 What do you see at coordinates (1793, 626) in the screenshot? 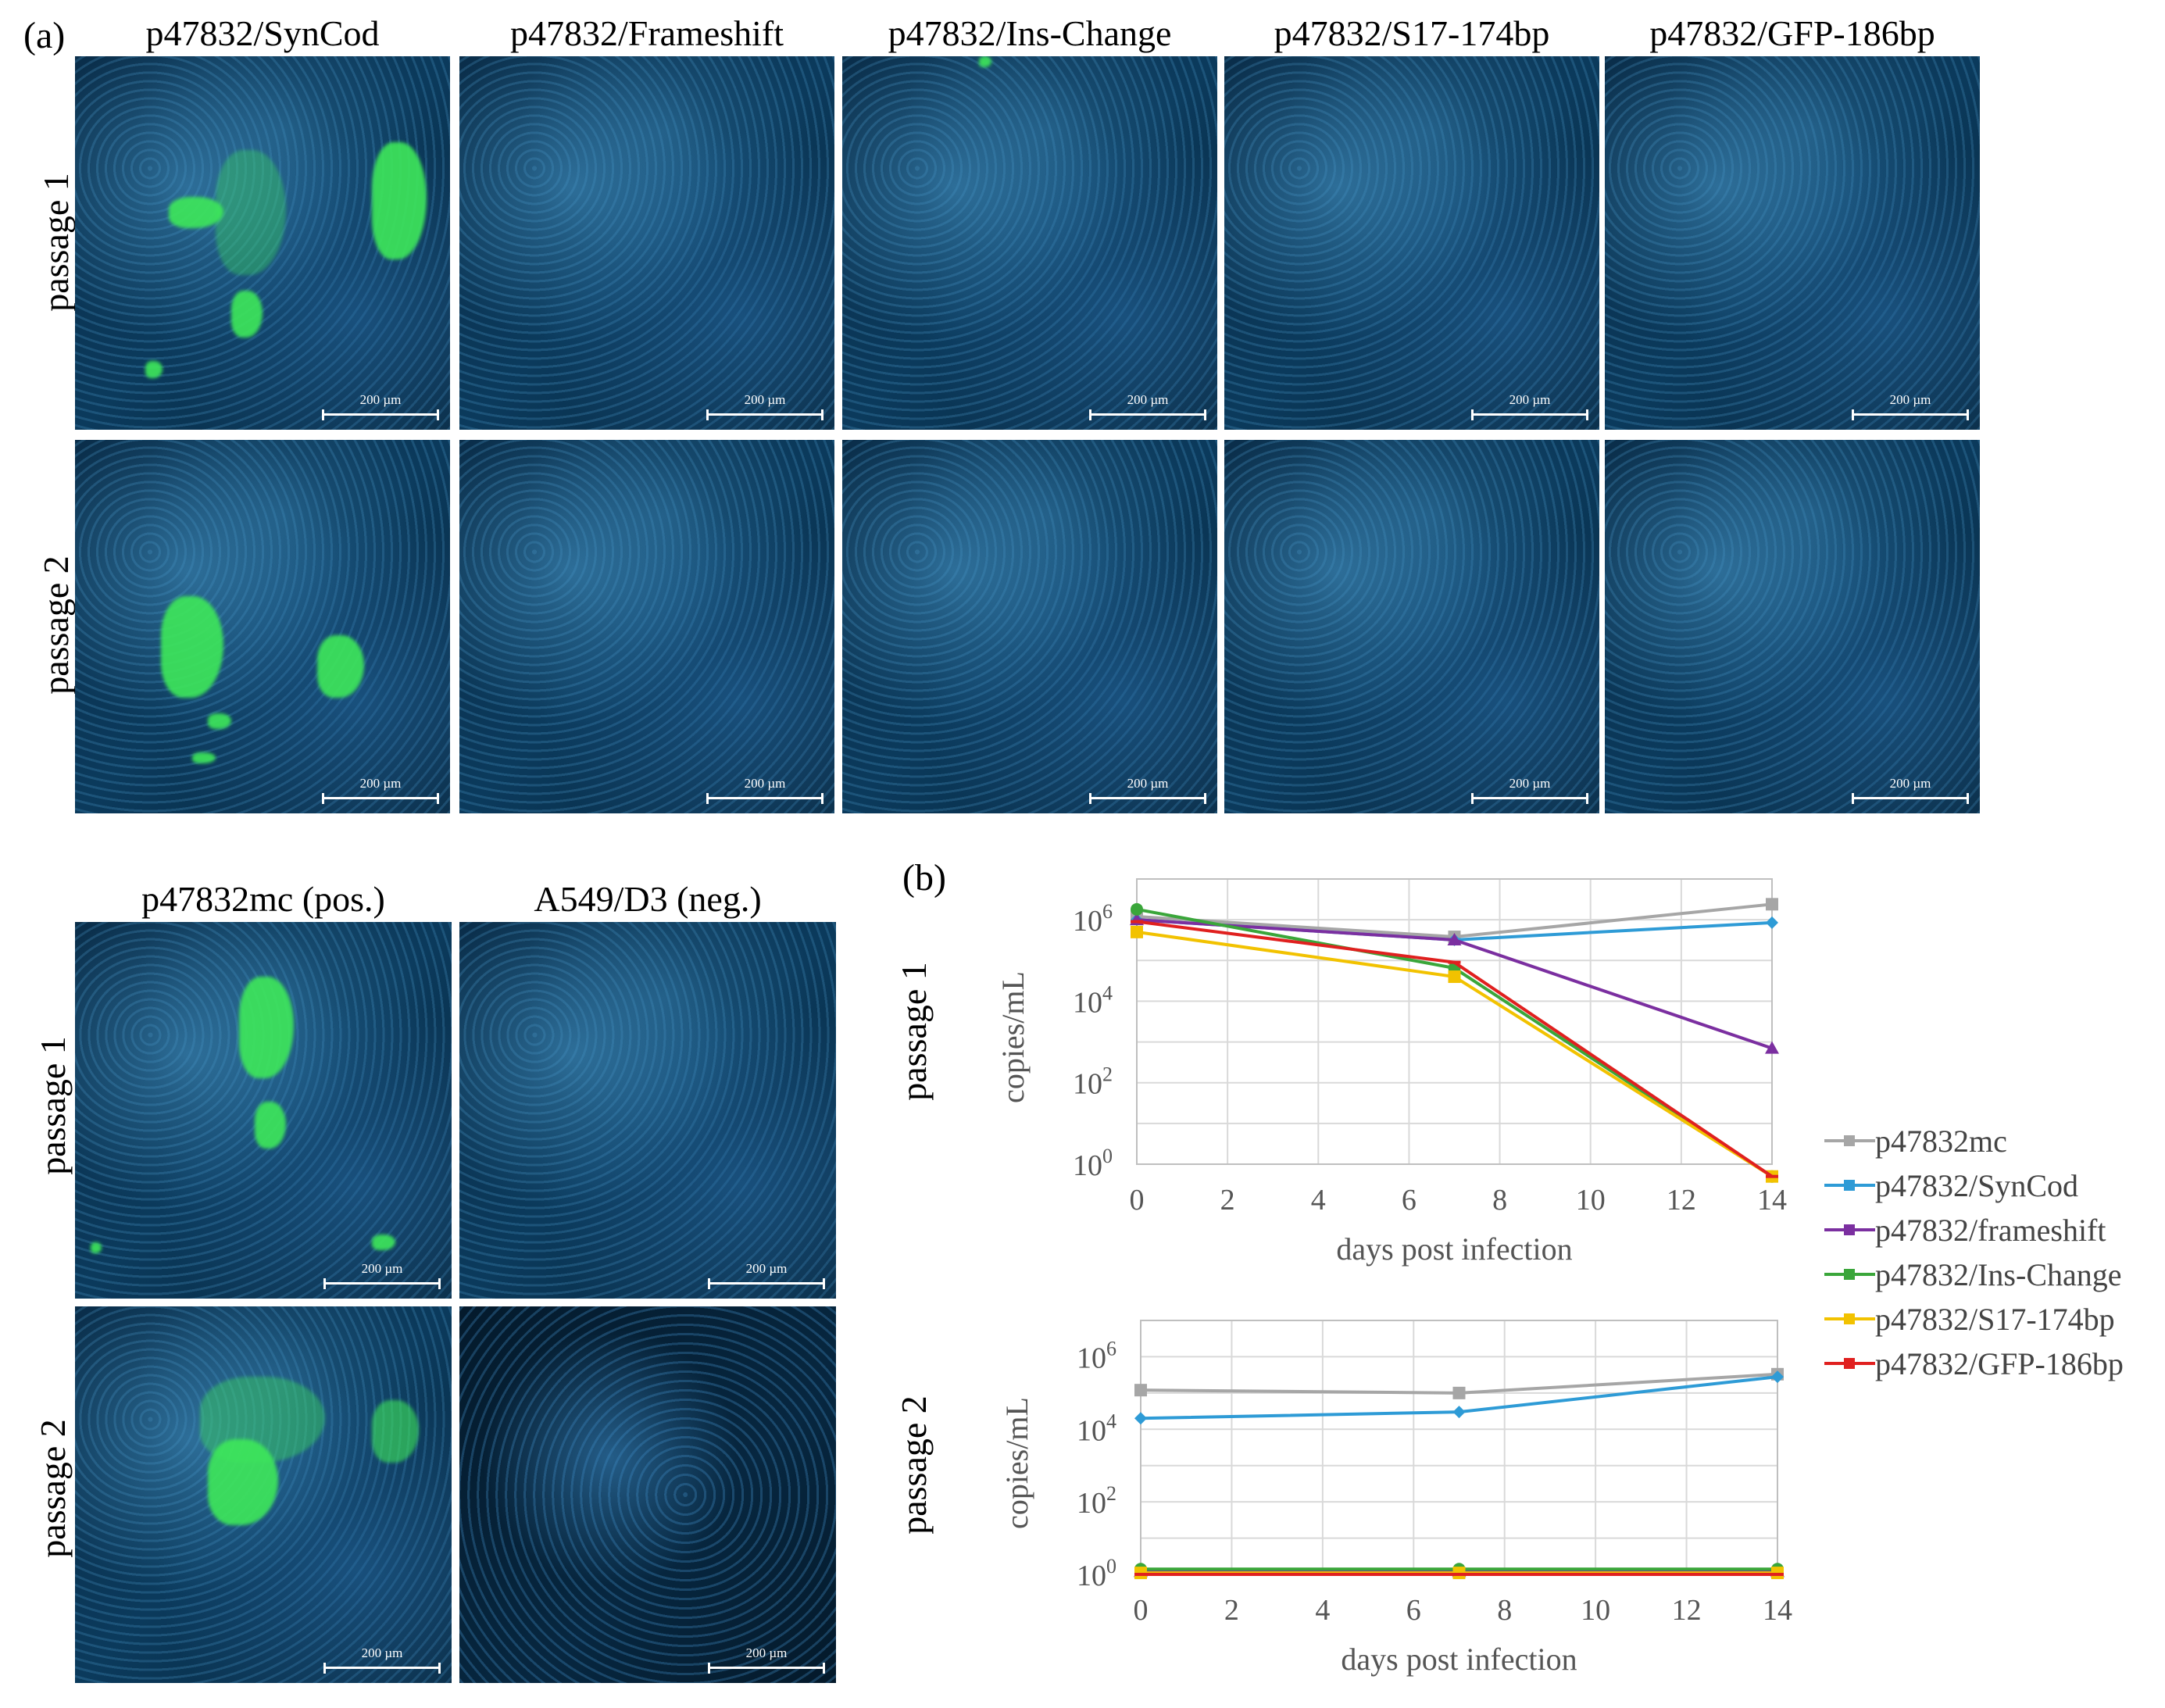
I see `micrograph-gfp-passage-2: 200 µm` at bounding box center [1793, 626].